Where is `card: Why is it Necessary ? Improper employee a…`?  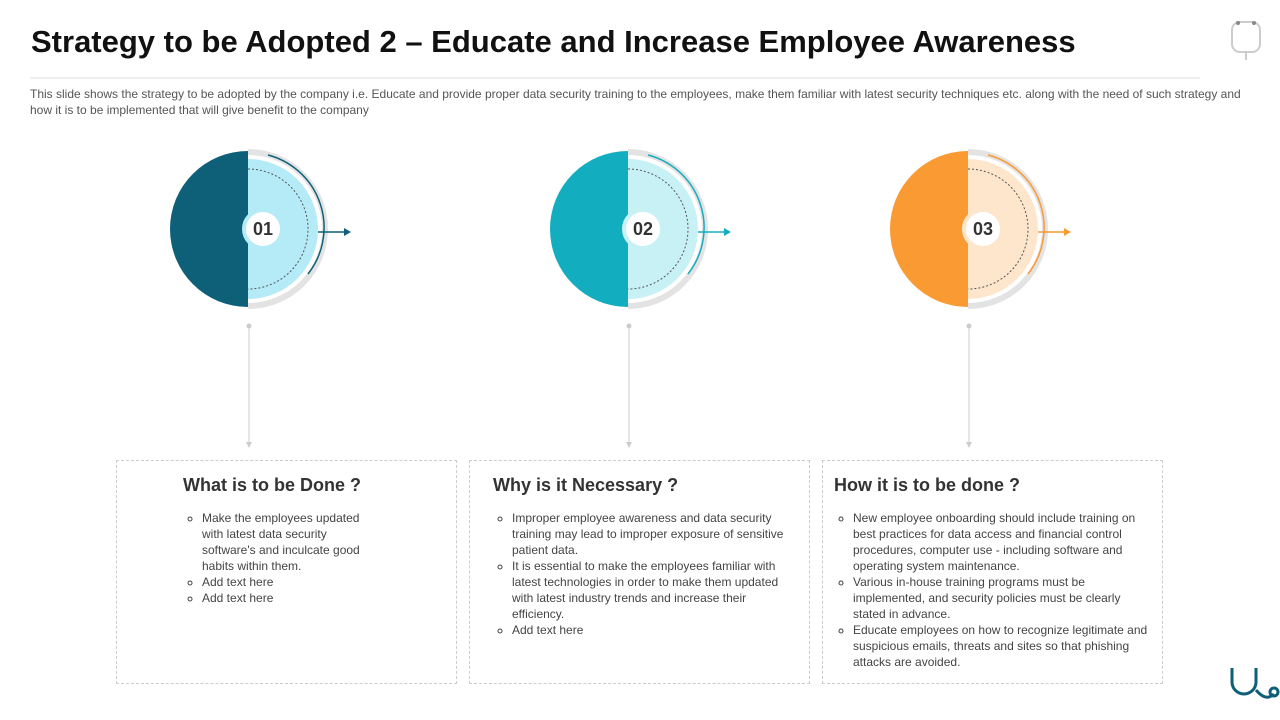
card: Why is it Necessary ? Improper employee a… is located at coordinates (639, 572).